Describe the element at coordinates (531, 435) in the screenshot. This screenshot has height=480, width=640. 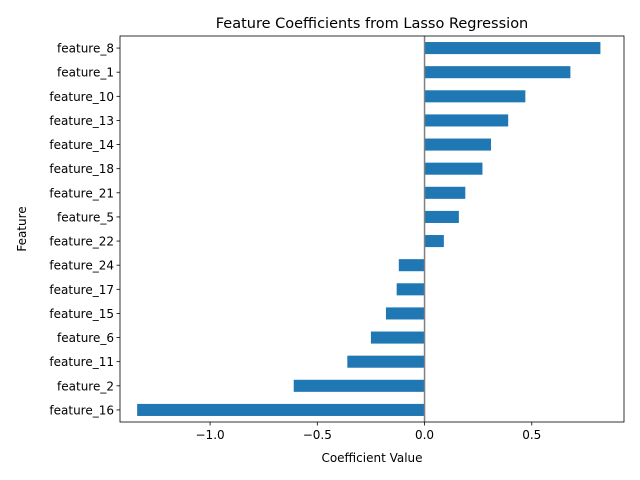
I see `x-tick-label-3: 0.5` at that location.